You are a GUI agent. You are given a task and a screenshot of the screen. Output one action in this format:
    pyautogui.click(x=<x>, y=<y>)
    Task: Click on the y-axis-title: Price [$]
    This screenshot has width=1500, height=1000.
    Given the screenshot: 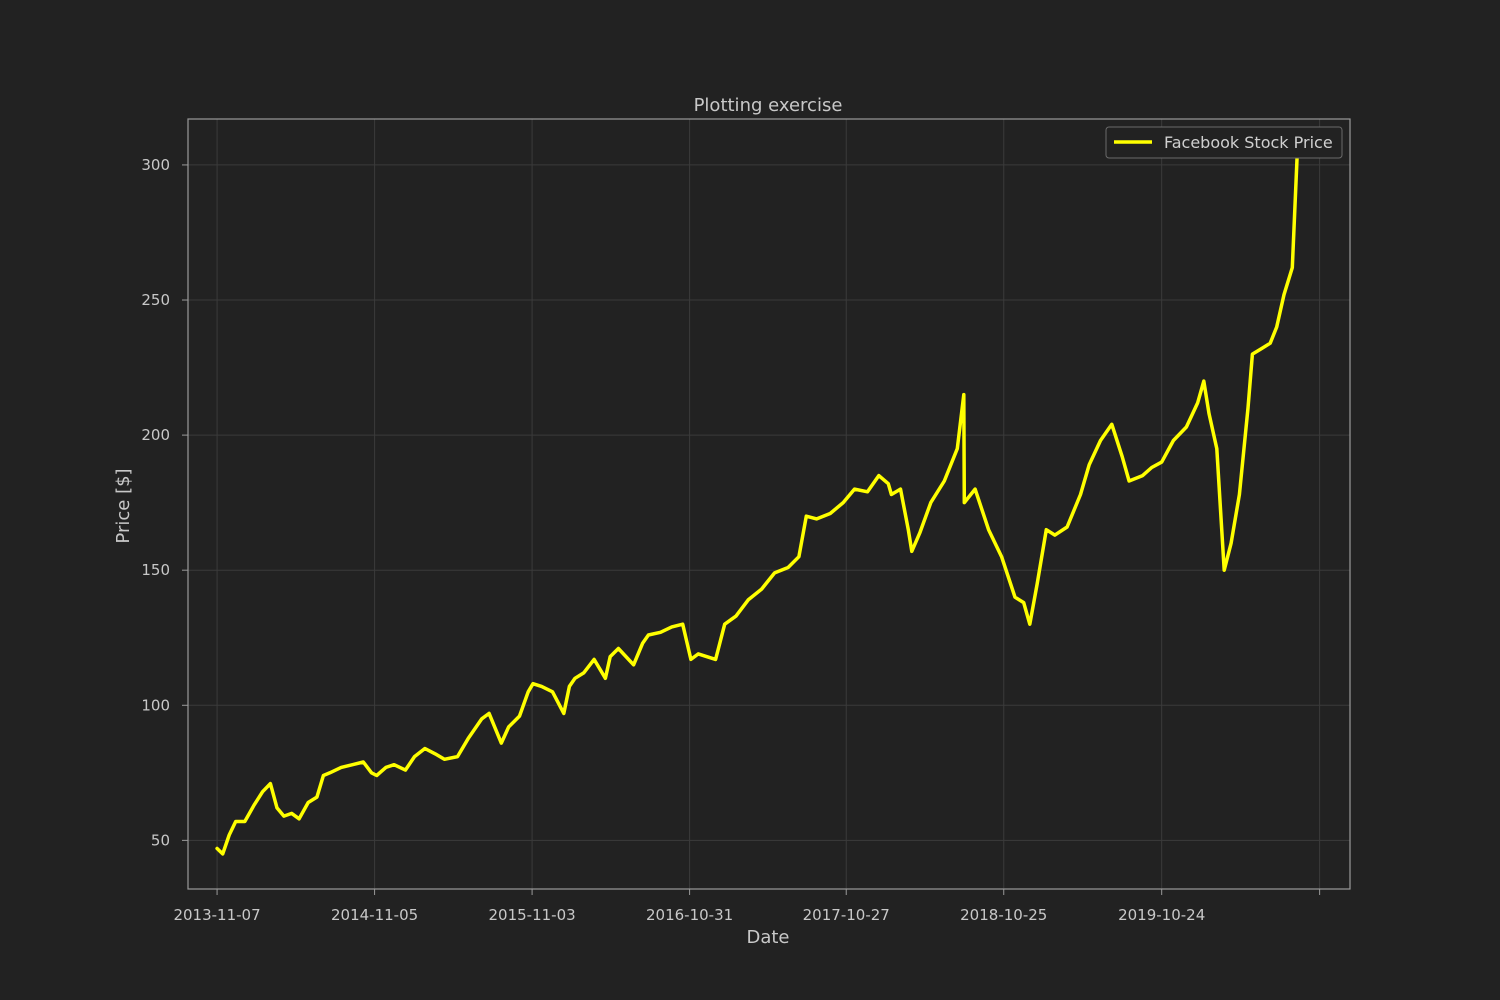 What is the action you would take?
    pyautogui.click(x=123, y=505)
    